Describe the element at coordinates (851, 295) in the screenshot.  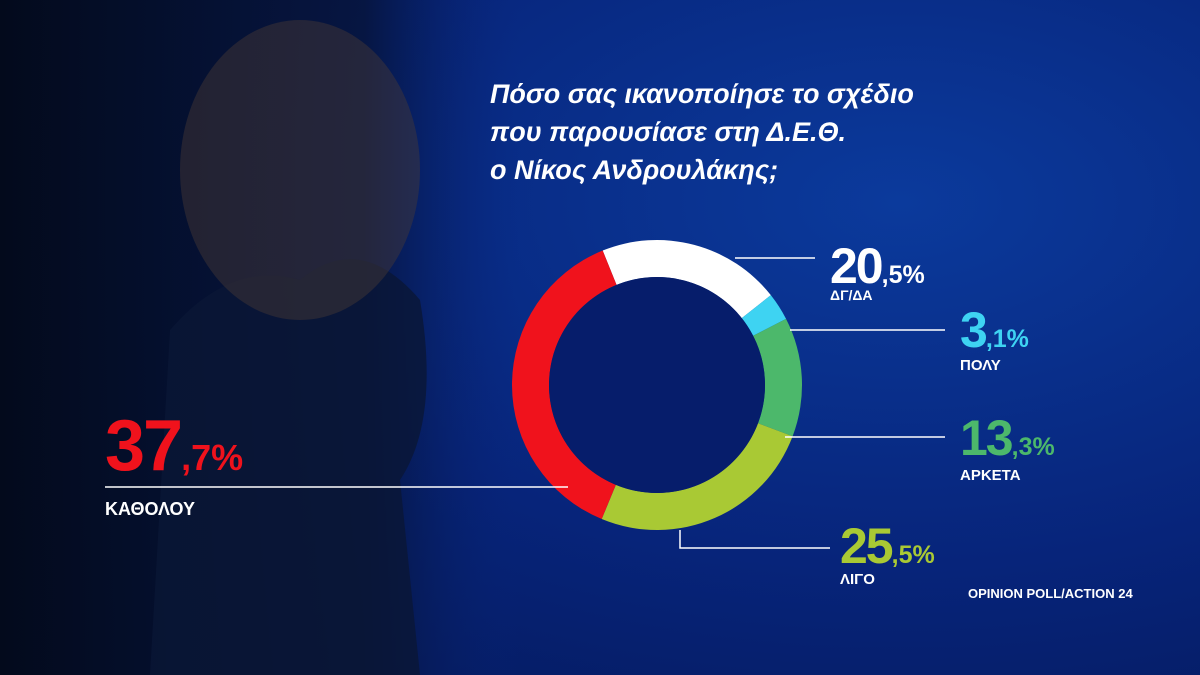
I see `category-label: ΔΓ/ΔΑ` at that location.